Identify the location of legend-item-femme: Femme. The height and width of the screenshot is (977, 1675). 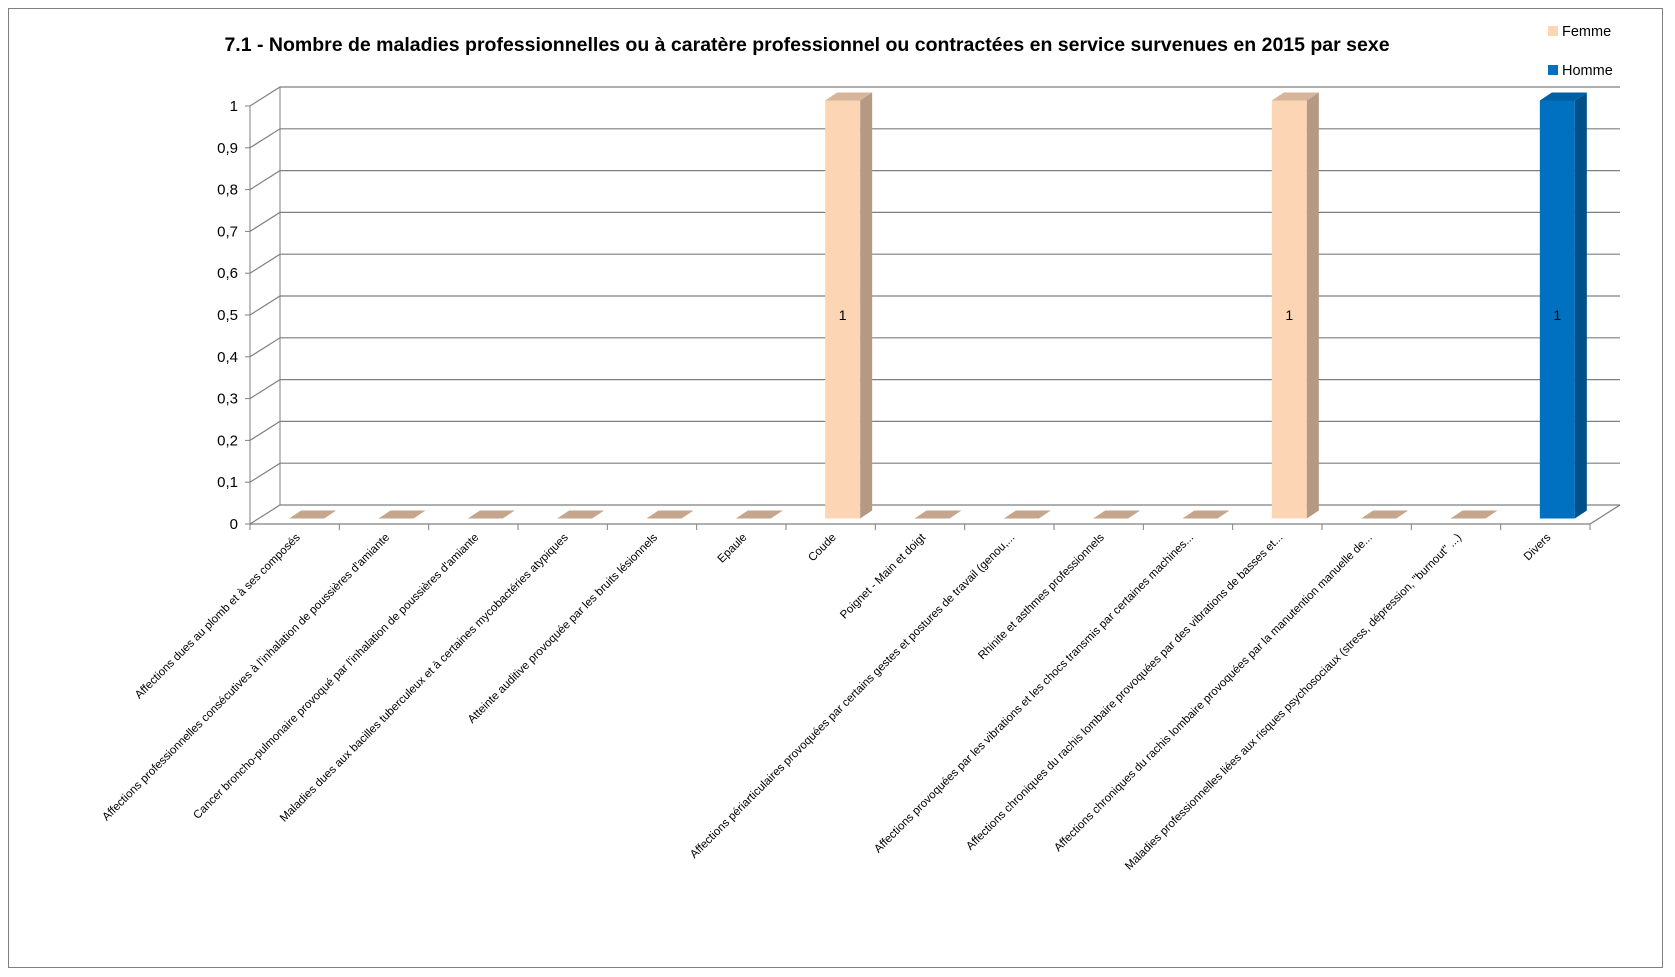
(1579, 32).